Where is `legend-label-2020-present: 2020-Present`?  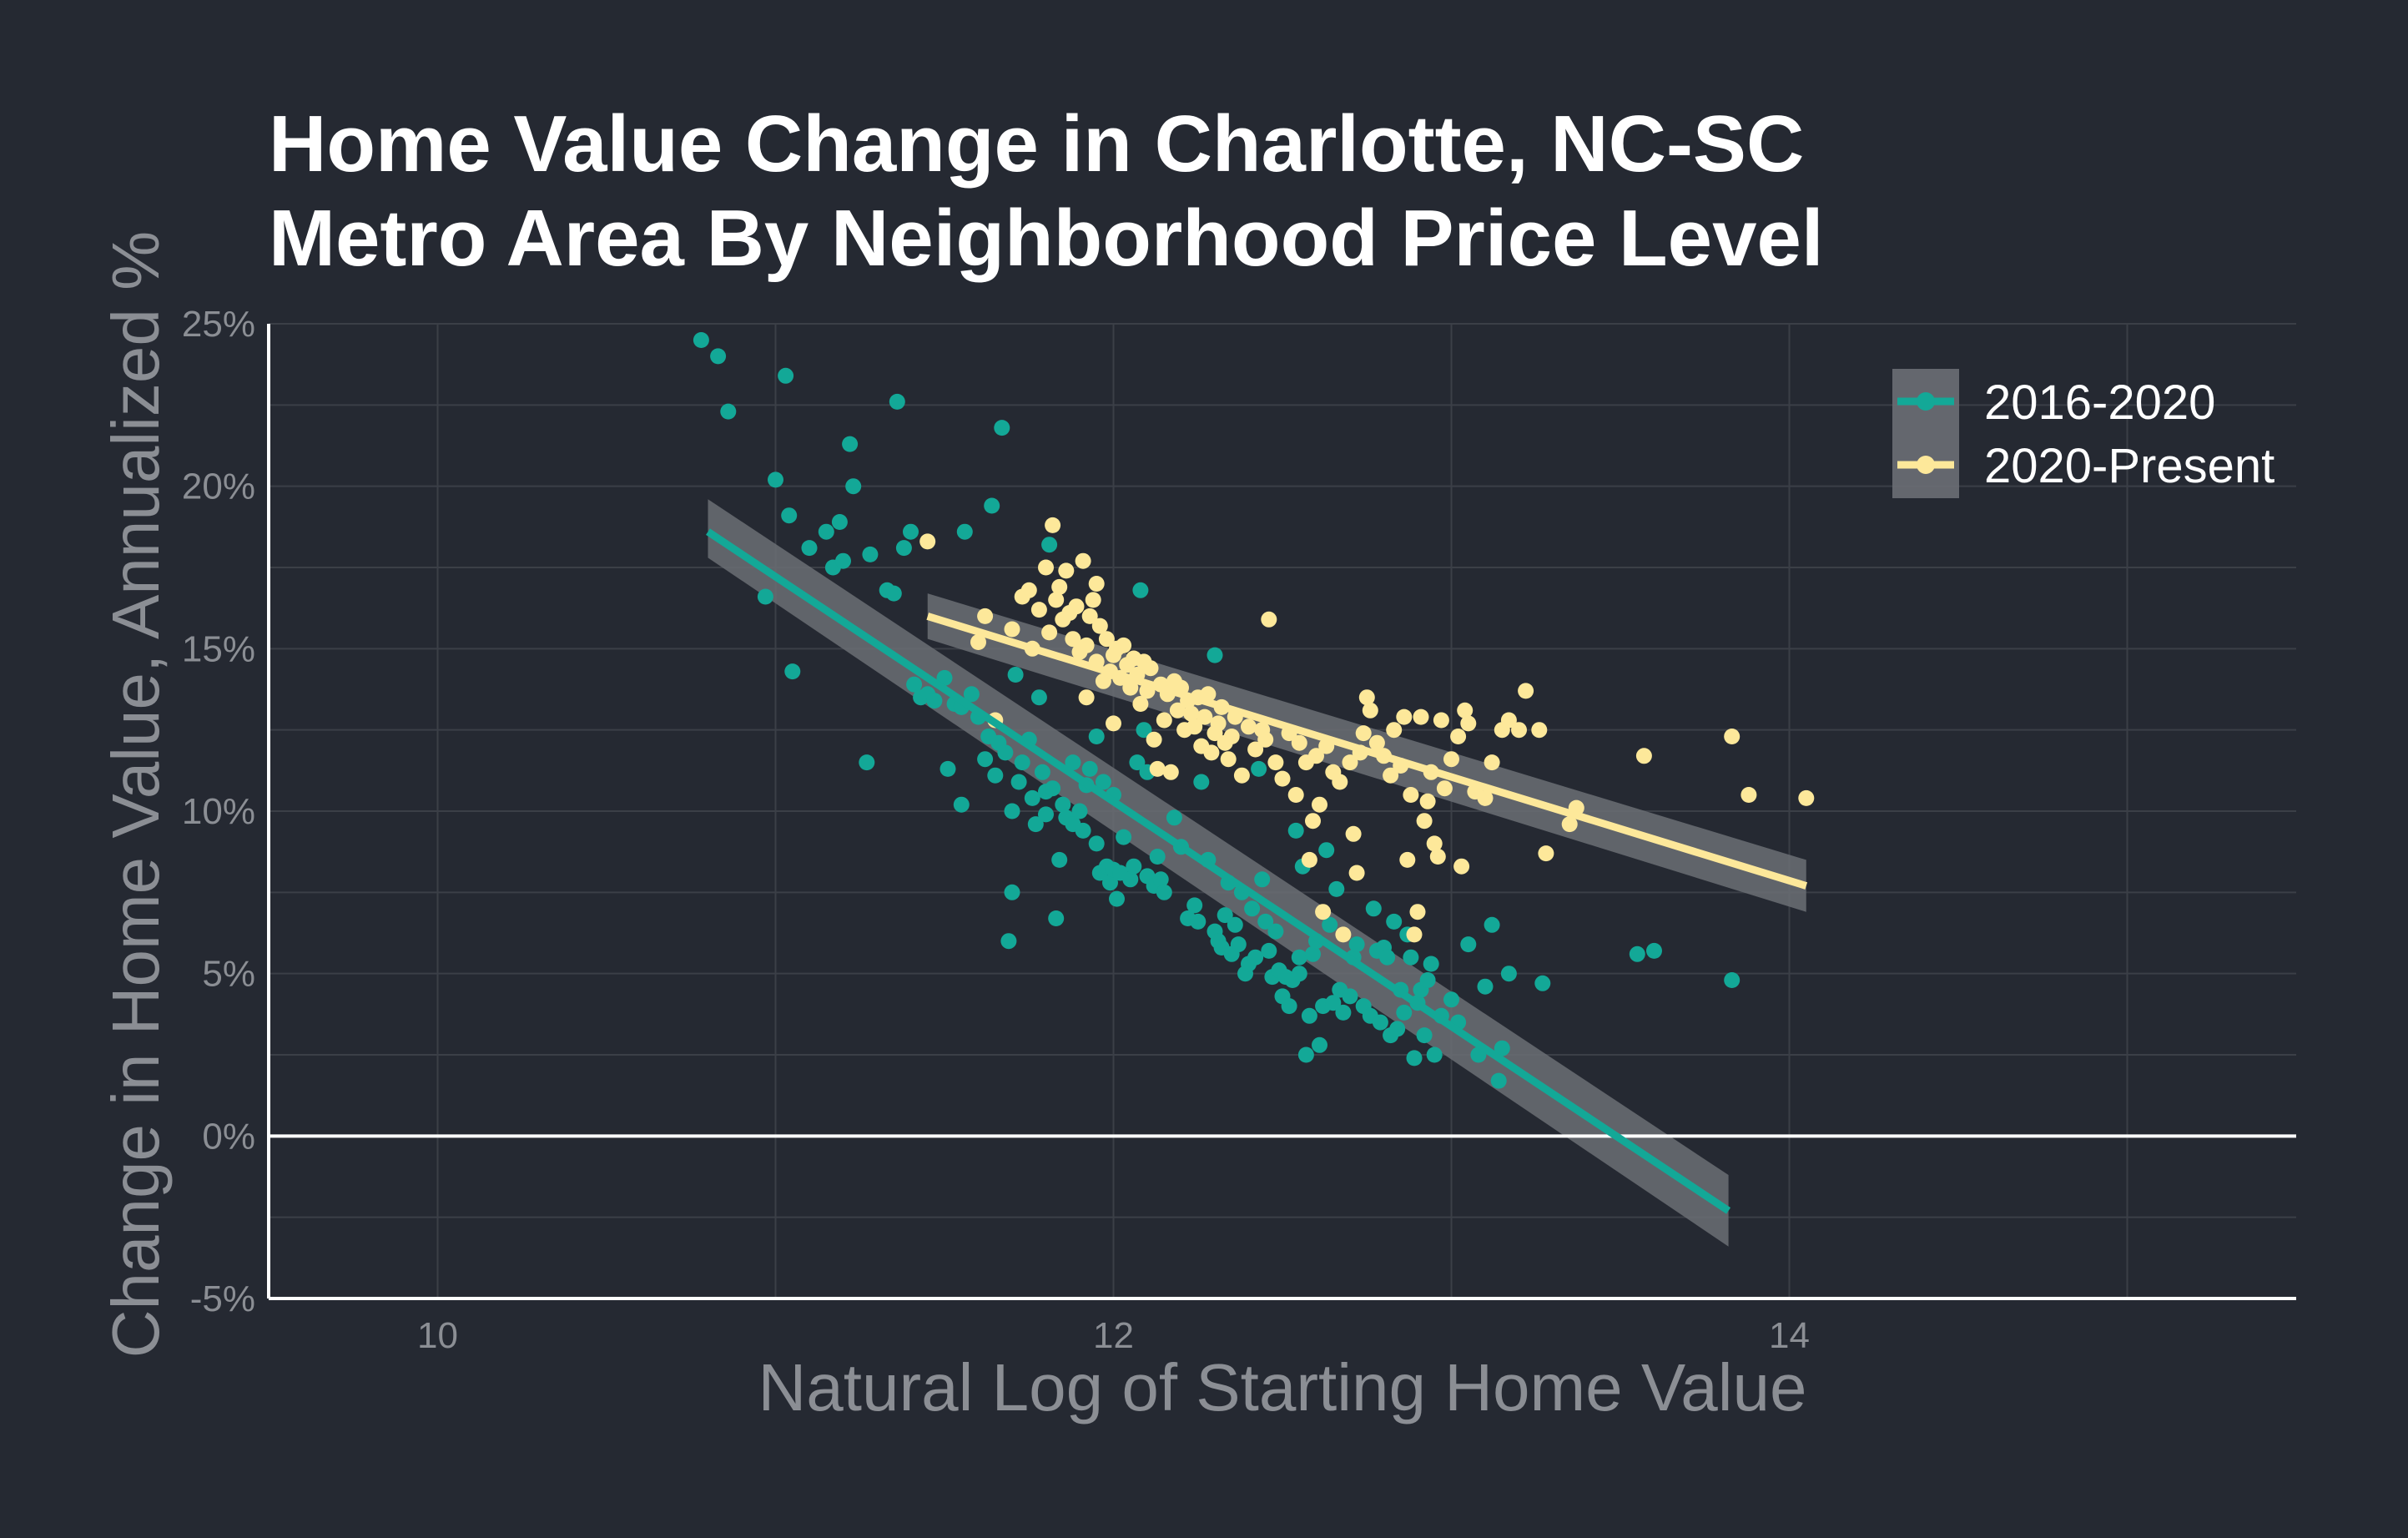 legend-label-2020-present: 2020-Present is located at coordinates (2129, 466).